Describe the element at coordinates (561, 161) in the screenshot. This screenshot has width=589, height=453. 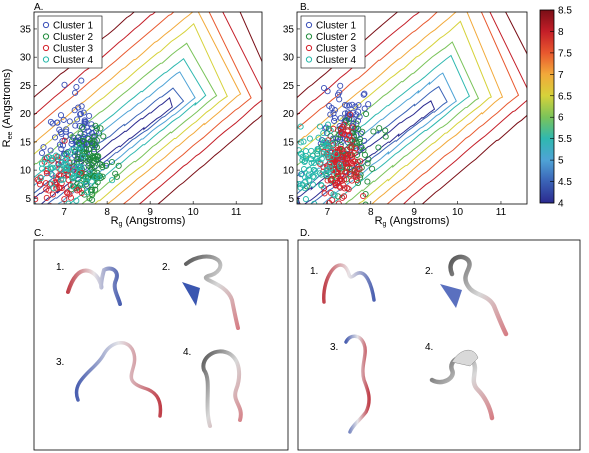
I see `colorbar-tick-label: 5` at that location.